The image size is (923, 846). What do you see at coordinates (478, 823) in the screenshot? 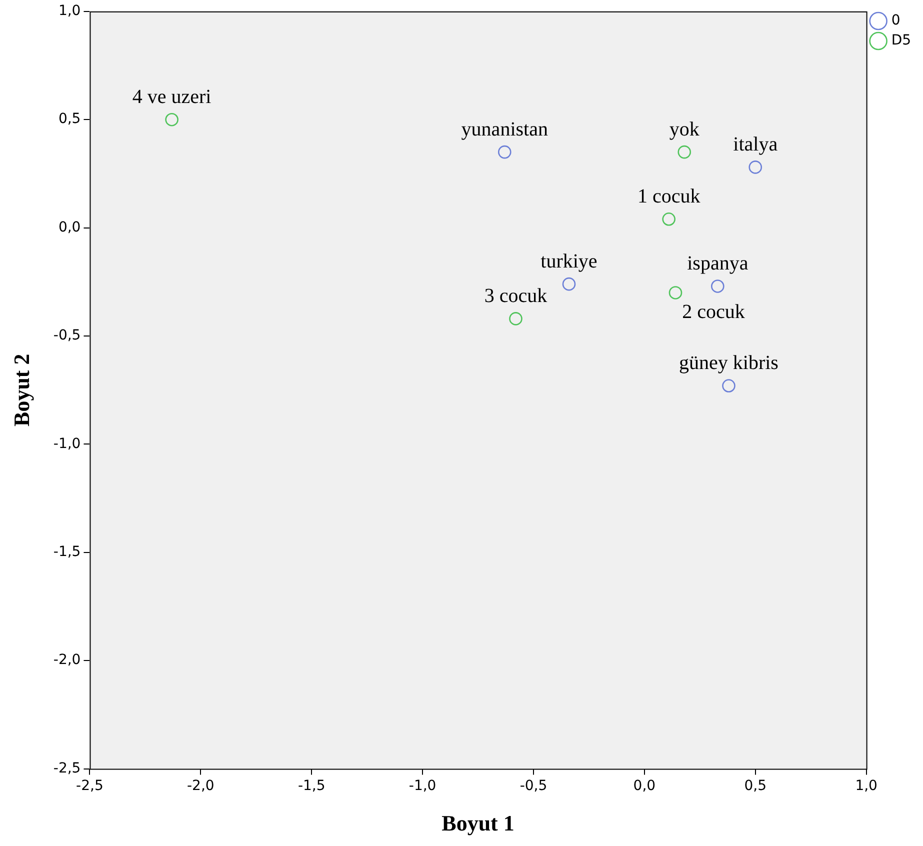
I see `x-axis-title: Boyut 1` at bounding box center [478, 823].